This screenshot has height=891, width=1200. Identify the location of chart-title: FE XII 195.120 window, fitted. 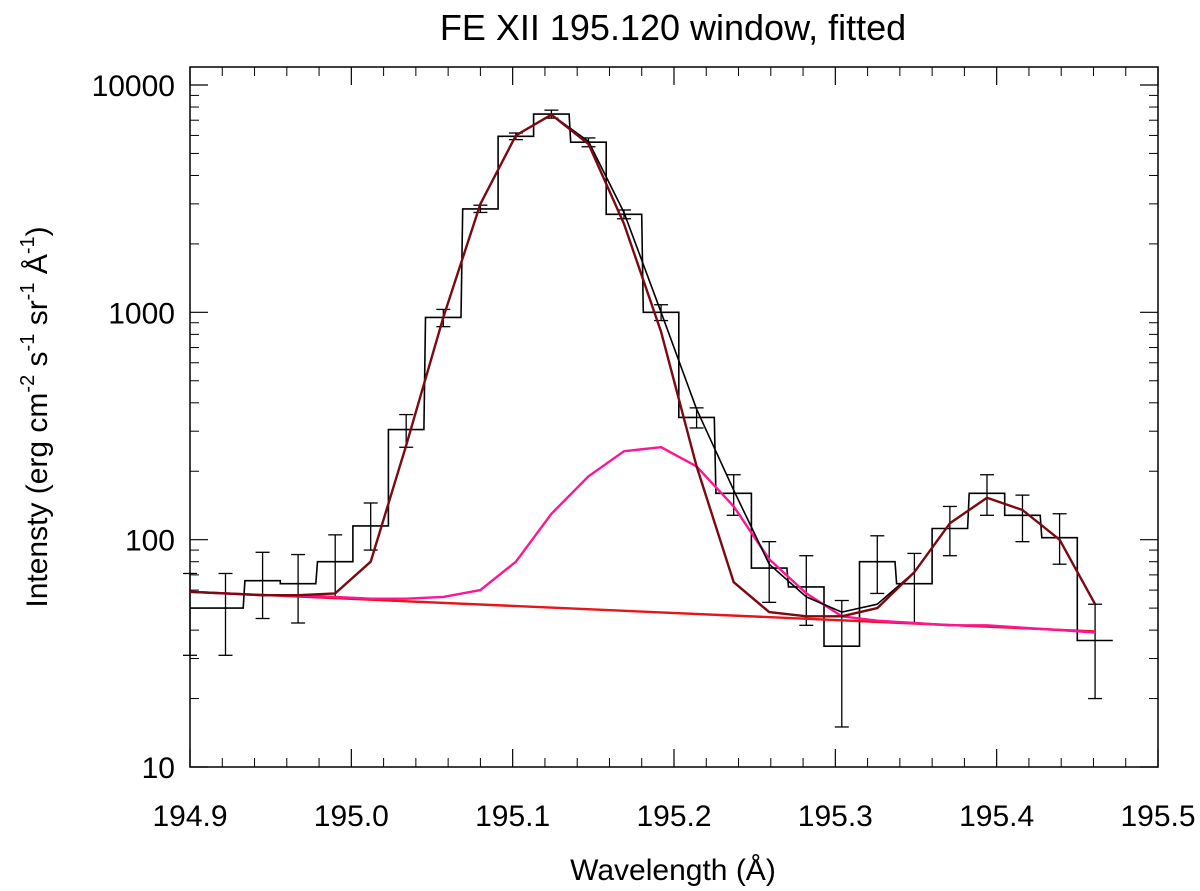
(673, 27).